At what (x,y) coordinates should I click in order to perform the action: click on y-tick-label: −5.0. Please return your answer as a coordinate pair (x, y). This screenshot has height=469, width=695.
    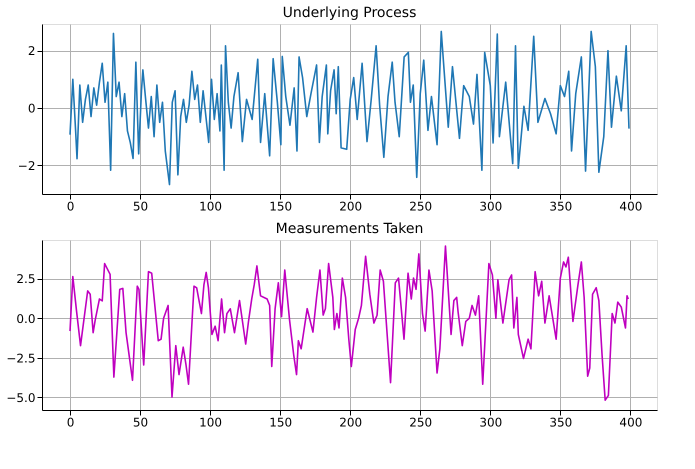
    Looking at the image, I should click on (21, 397).